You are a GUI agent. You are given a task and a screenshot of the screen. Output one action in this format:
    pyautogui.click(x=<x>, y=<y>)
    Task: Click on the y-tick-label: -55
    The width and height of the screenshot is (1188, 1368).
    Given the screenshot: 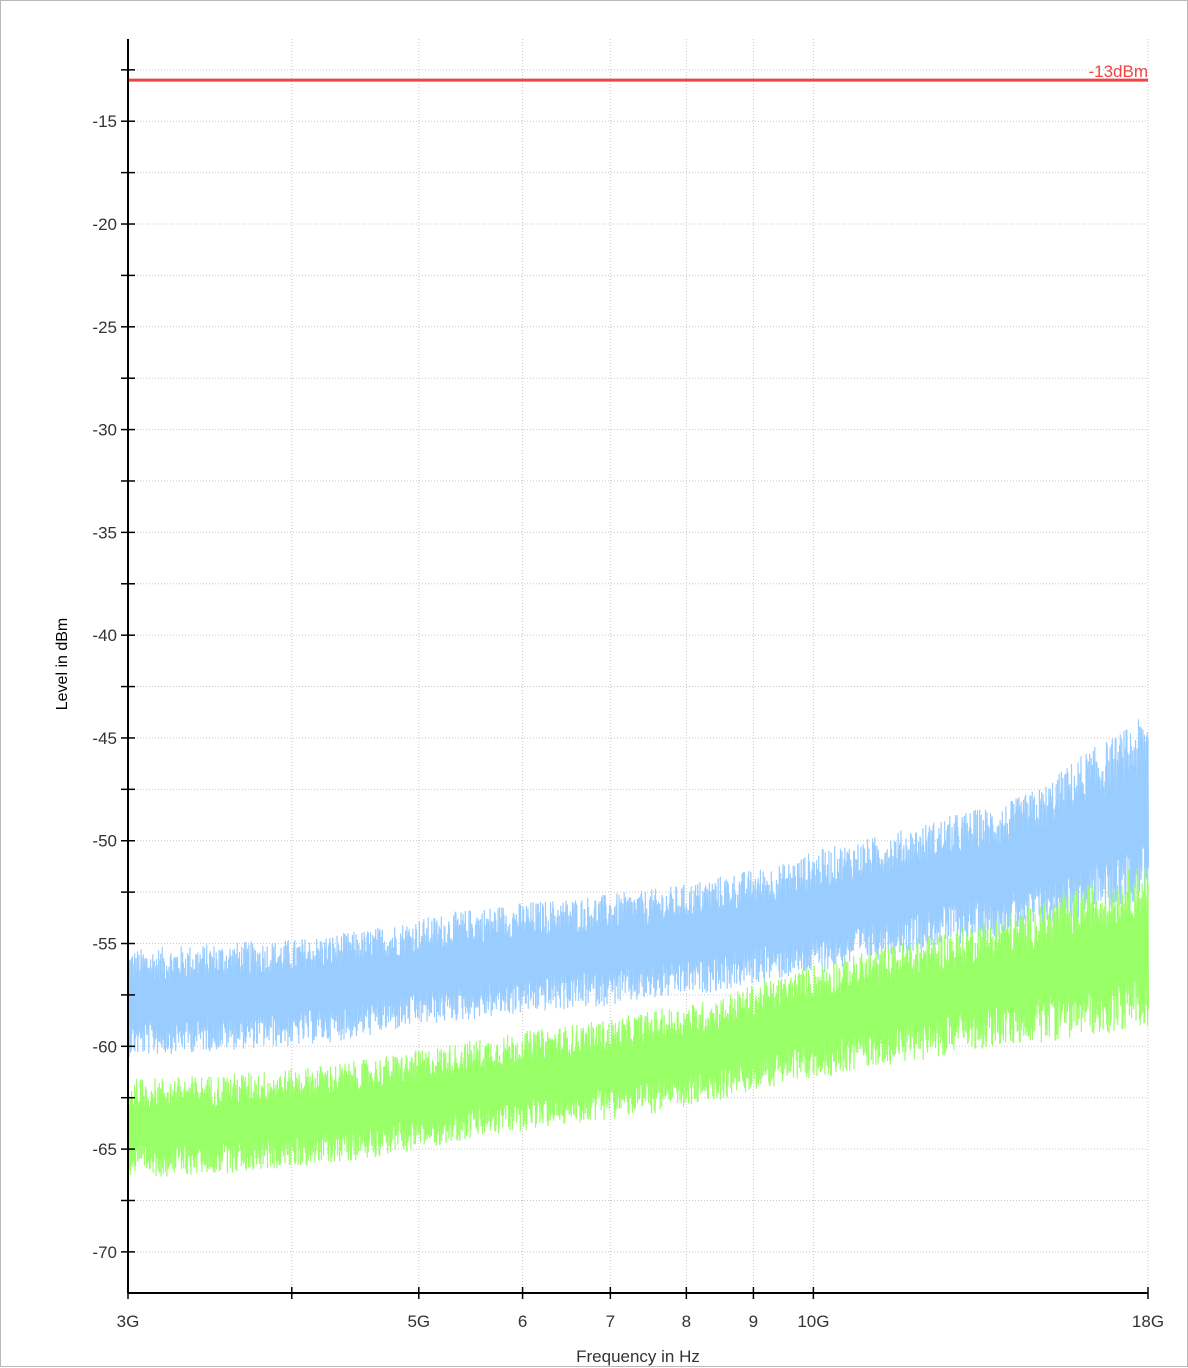 What is the action you would take?
    pyautogui.click(x=104, y=944)
    